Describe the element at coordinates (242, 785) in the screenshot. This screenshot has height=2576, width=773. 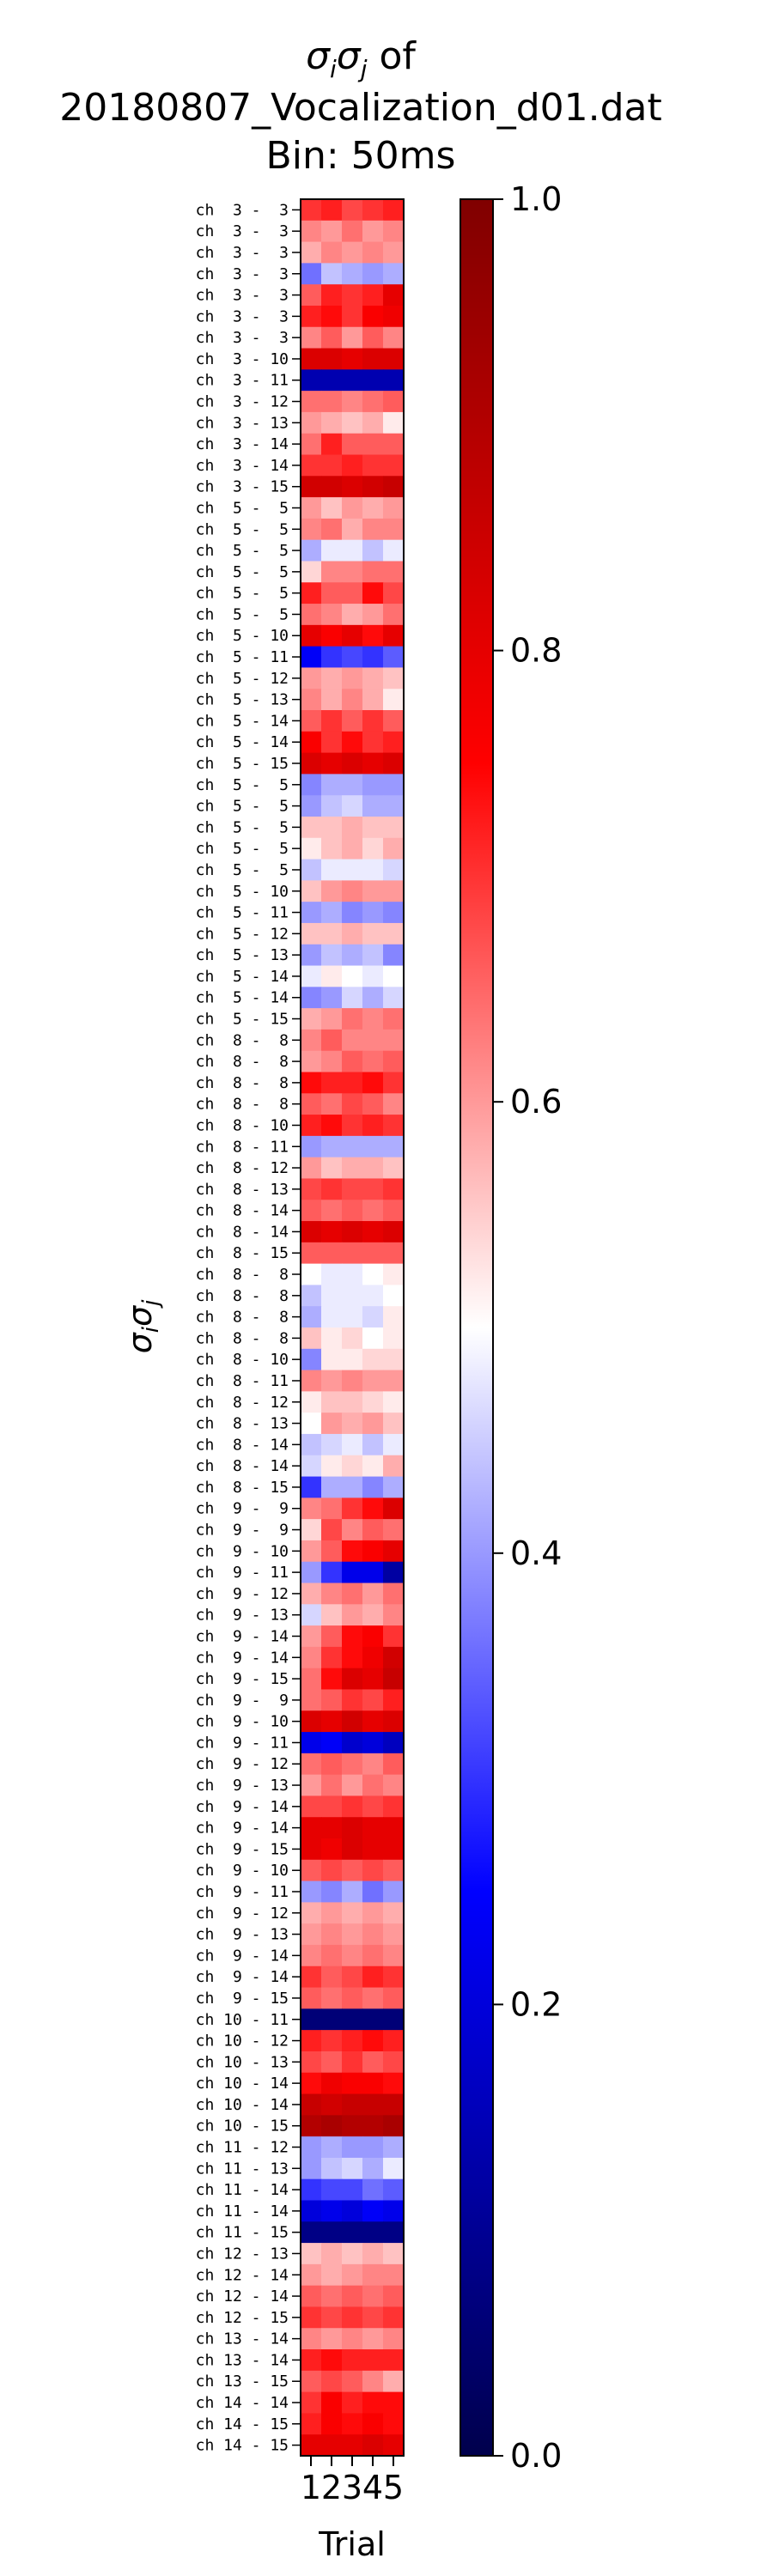
I see `row-label: ch 5 - 5` at that location.